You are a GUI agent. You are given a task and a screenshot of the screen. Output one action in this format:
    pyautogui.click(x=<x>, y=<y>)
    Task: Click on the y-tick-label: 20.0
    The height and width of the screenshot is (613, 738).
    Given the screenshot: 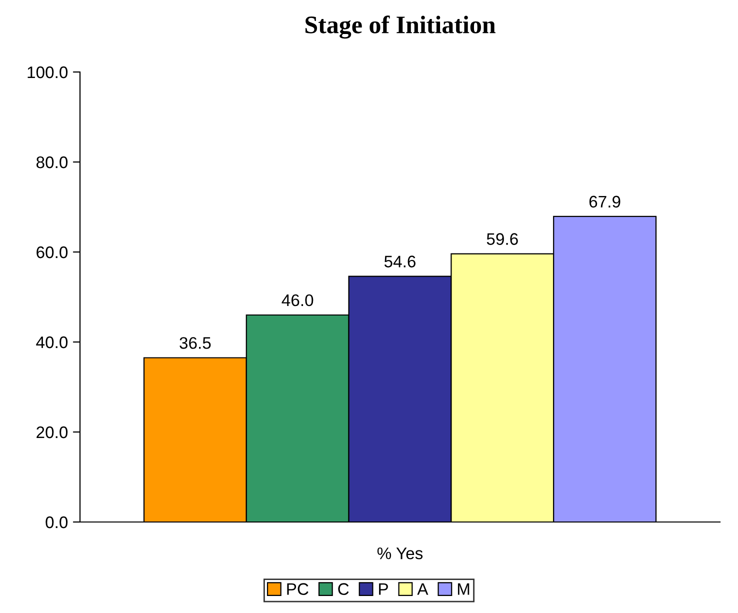 What is the action you would take?
    pyautogui.click(x=52, y=432)
    